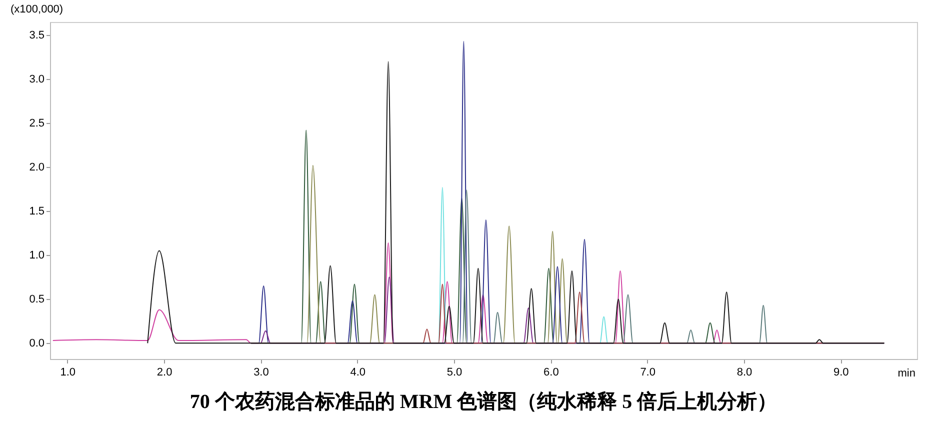 The image size is (940, 423). I want to click on x-tick-label: 7.0, so click(648, 372).